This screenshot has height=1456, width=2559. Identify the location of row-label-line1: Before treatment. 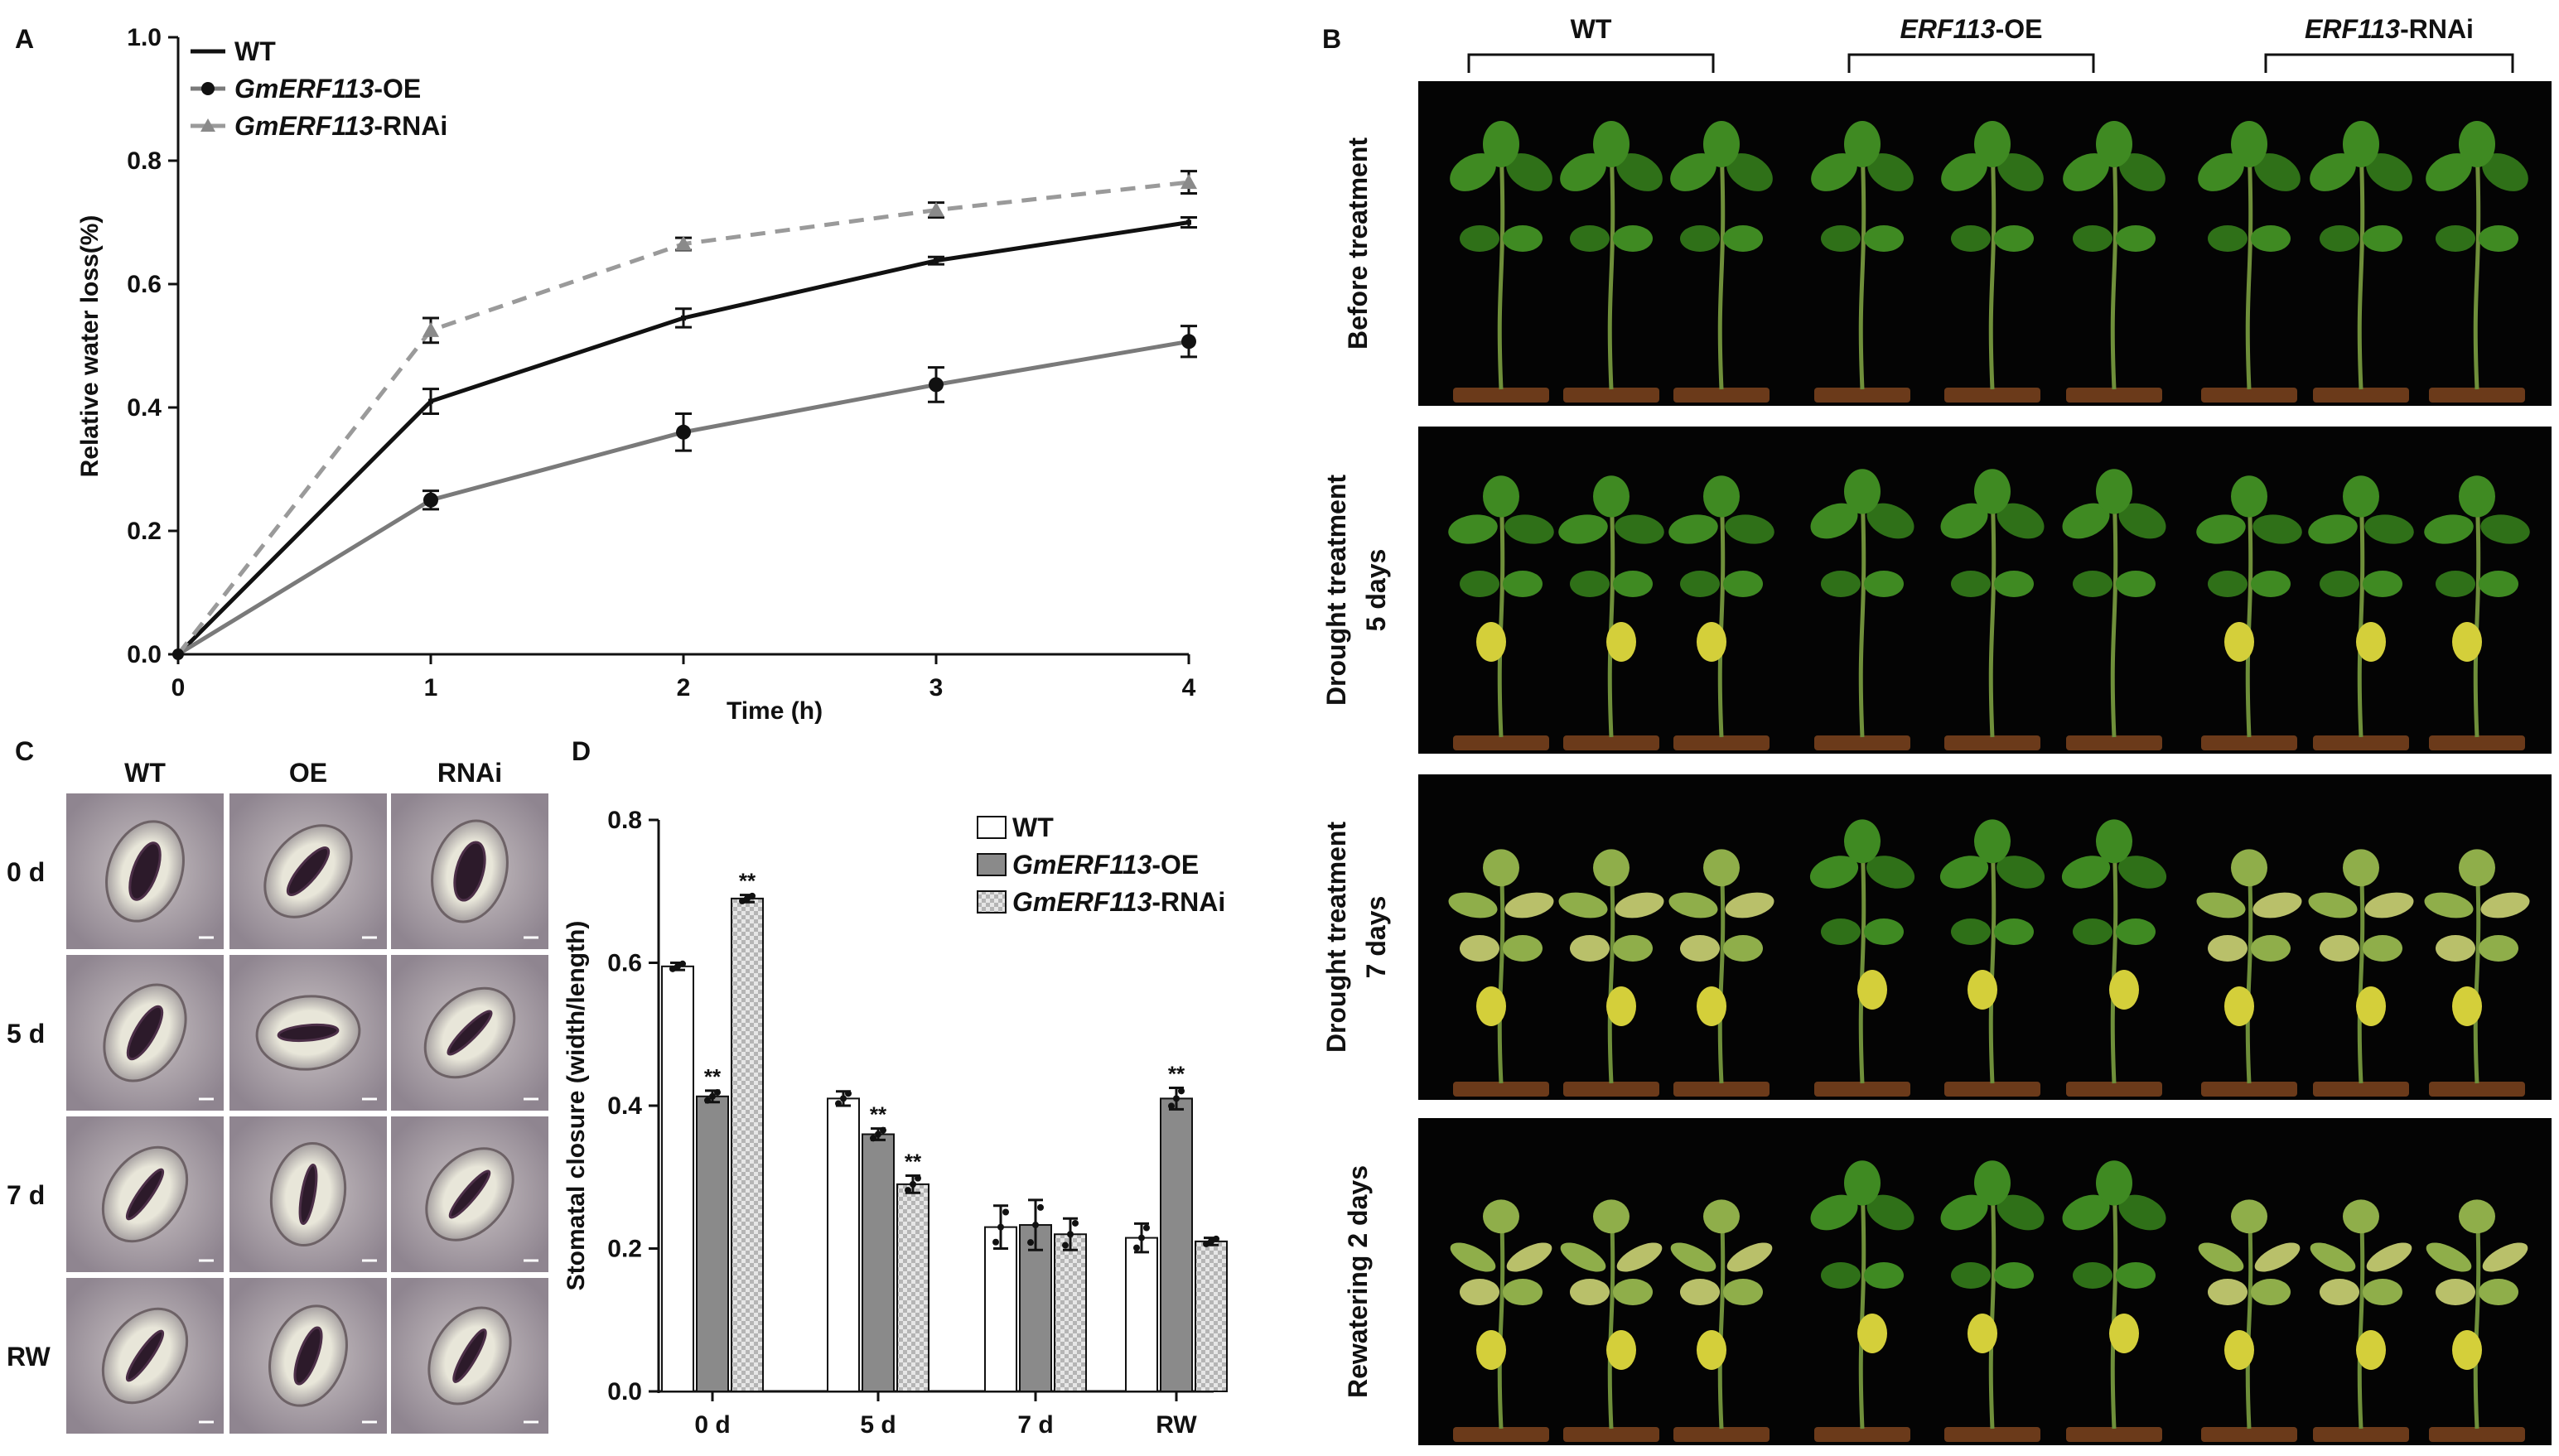
(1358, 243).